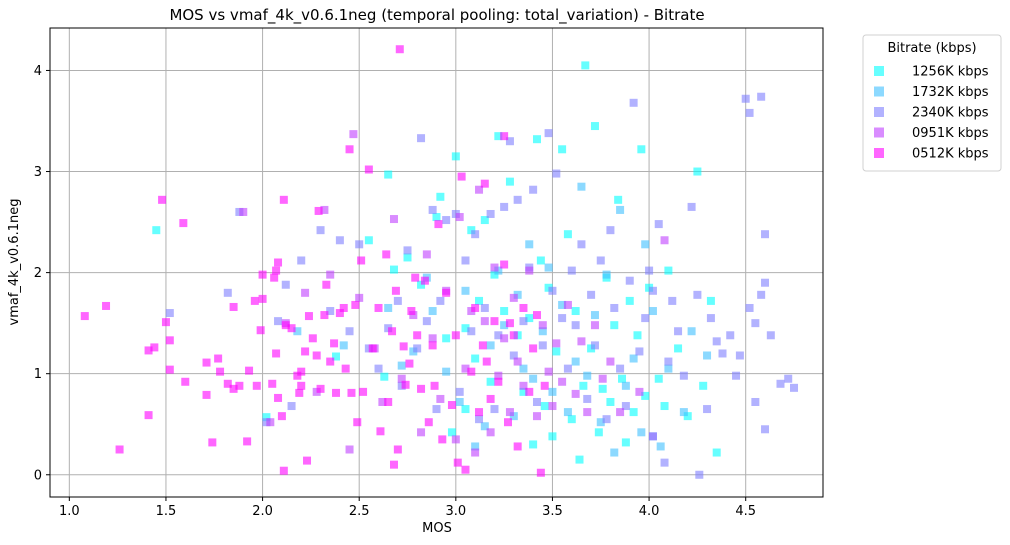 The width and height of the screenshot is (1010, 545). I want to click on x-tick-label: 4.5, so click(745, 511).